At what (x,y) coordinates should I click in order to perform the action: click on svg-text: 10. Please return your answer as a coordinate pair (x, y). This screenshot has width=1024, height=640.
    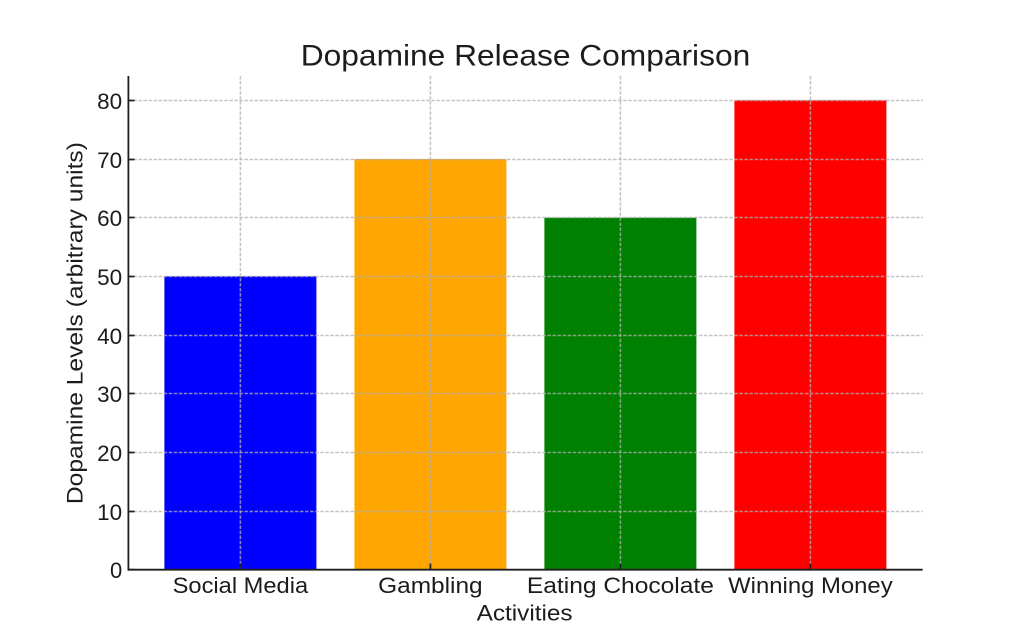
    Looking at the image, I should click on (109, 512).